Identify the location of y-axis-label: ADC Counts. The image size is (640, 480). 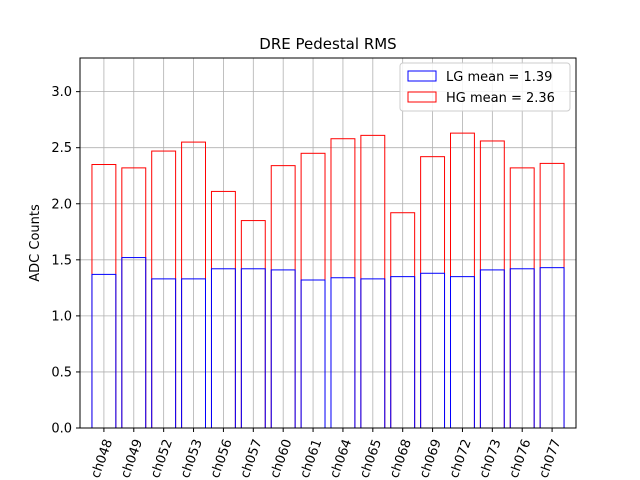
(35, 243).